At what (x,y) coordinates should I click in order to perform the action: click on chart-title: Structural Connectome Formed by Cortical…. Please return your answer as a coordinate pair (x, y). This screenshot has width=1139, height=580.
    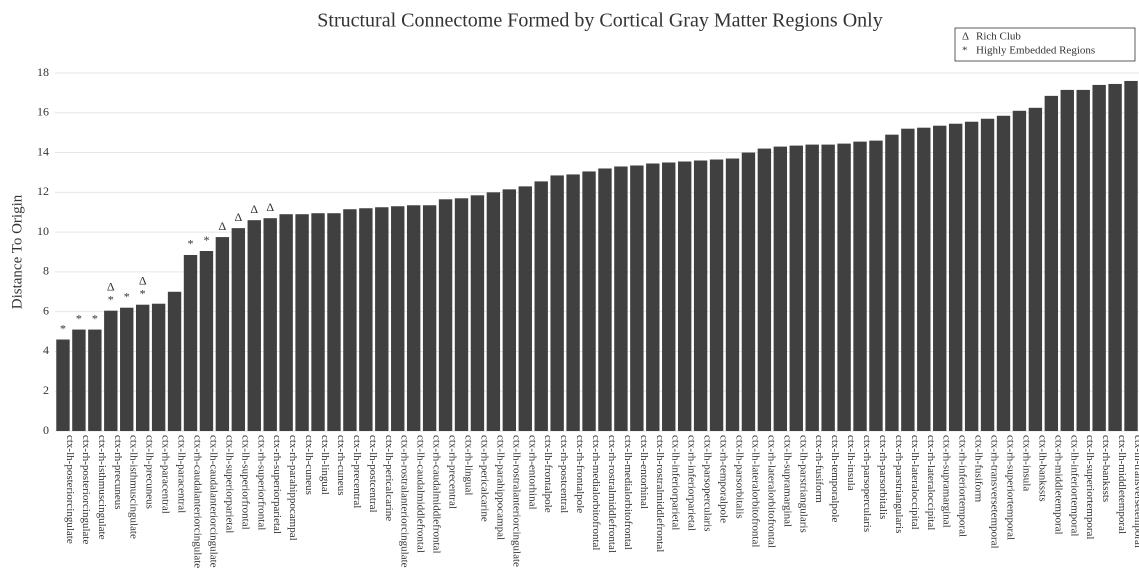
    Looking at the image, I should click on (599, 21).